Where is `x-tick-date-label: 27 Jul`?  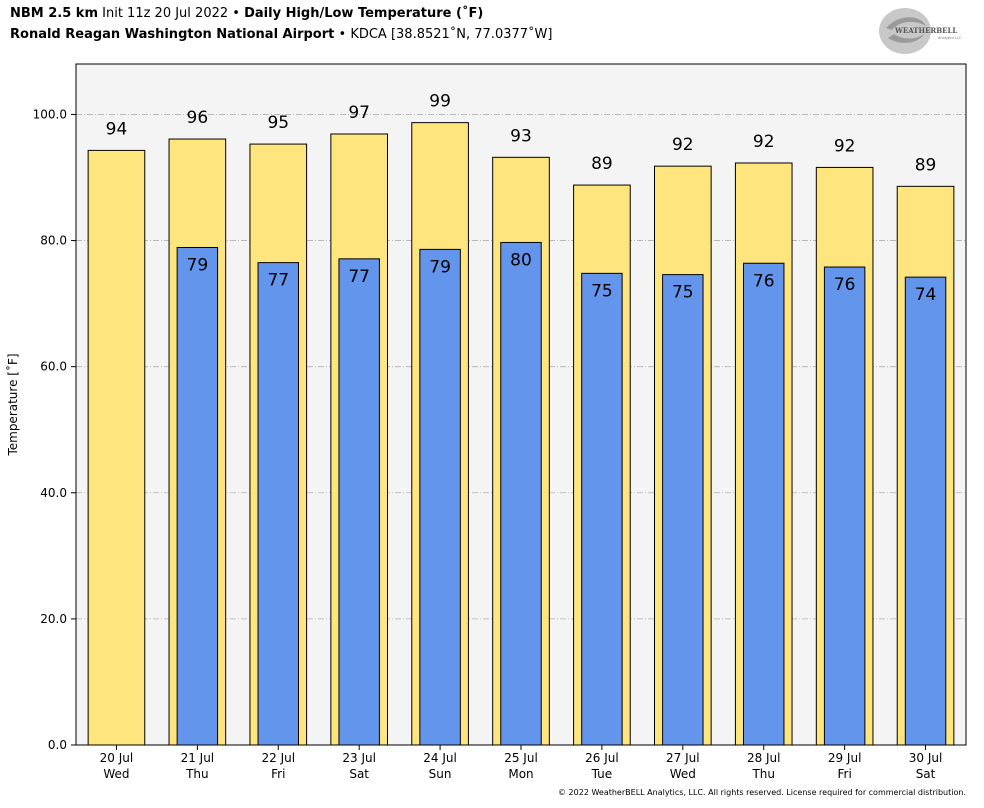
x-tick-date-label: 27 Jul is located at coordinates (683, 758).